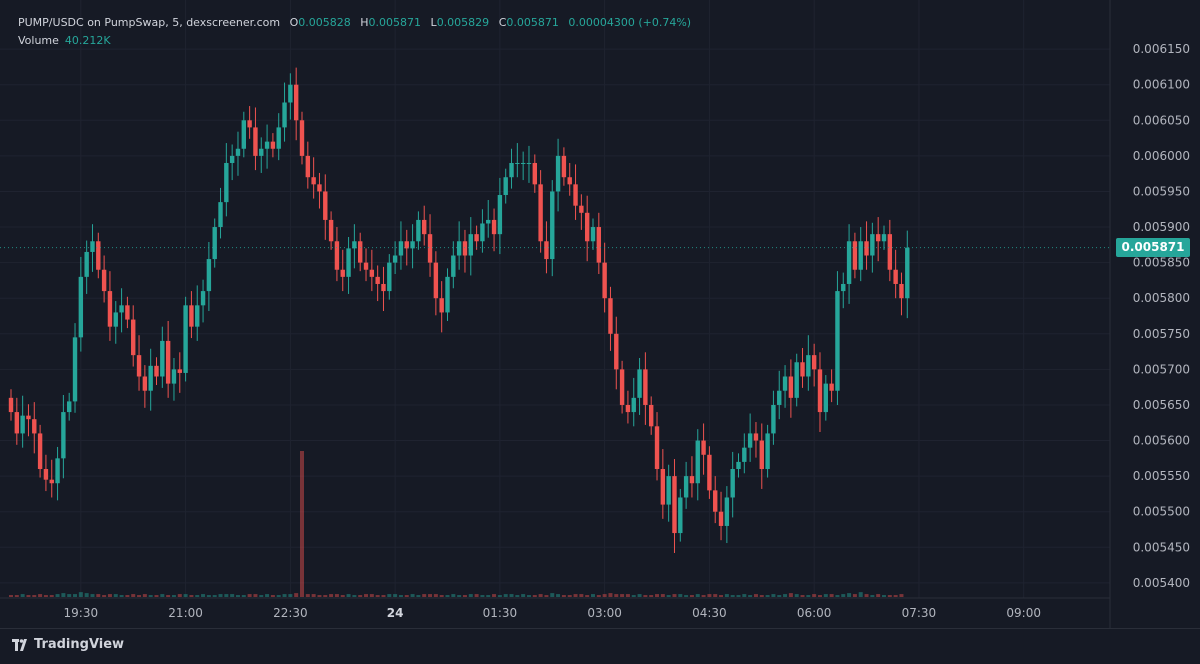 The image size is (1200, 664). What do you see at coordinates (1161, 441) in the screenshot?
I see `price-tick-label: 0.005600` at bounding box center [1161, 441].